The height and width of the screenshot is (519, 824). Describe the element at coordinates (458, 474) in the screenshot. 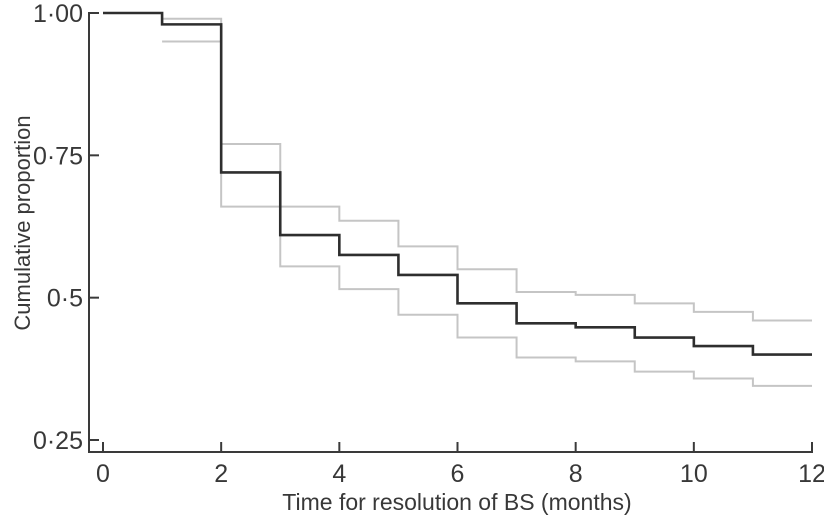

I see `x-tick-label: 6` at that location.